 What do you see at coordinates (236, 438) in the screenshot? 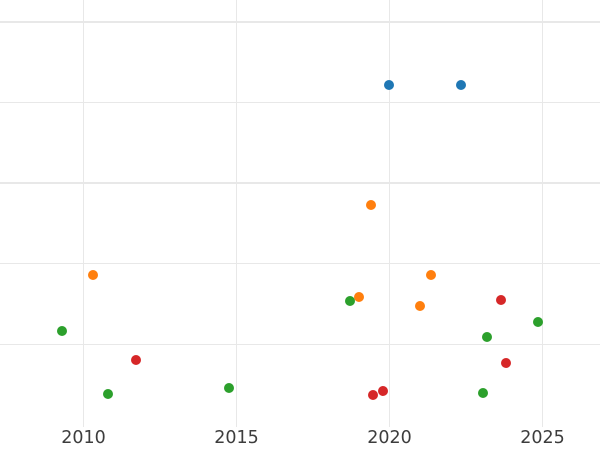
I see `x-tick-label: 2015` at bounding box center [236, 438].